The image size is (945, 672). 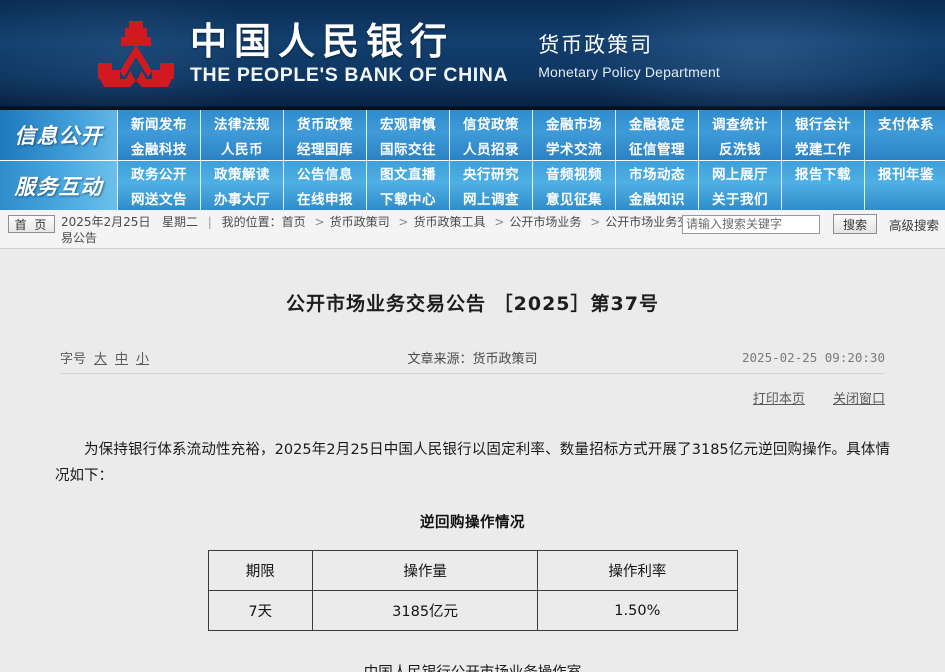 I want to click on nav-item-anti-money-laundering: 反洗钱, so click(x=739, y=147).